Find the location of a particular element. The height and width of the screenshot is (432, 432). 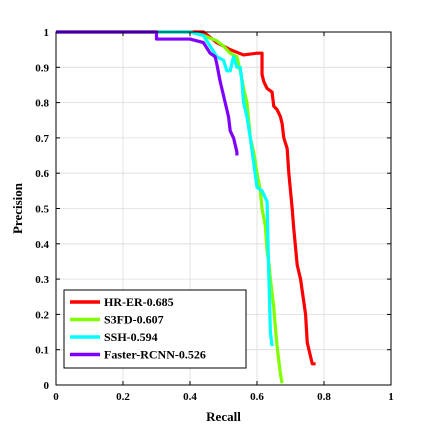

y-tick-label: 0 is located at coordinates (47, 386).